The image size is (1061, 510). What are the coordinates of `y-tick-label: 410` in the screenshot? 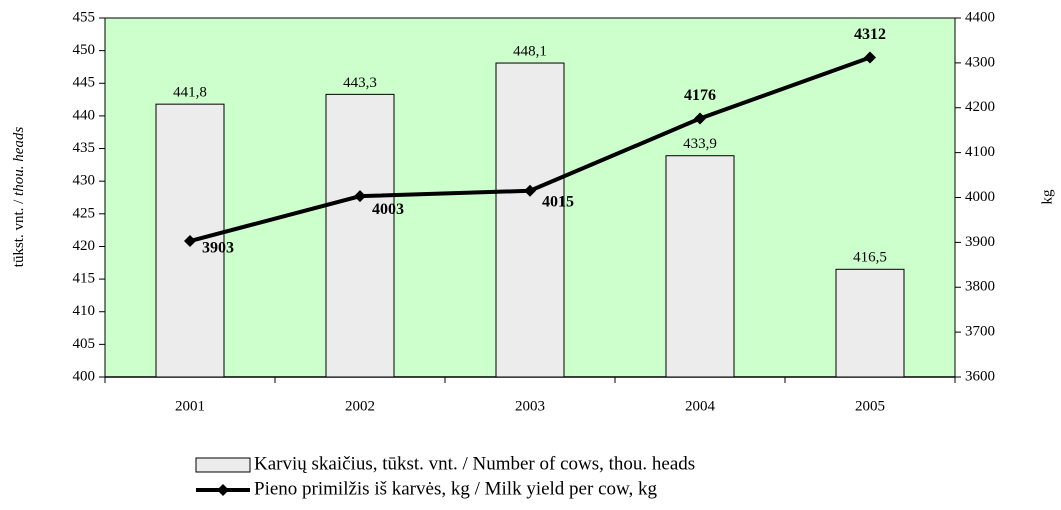 It's located at (84, 311).